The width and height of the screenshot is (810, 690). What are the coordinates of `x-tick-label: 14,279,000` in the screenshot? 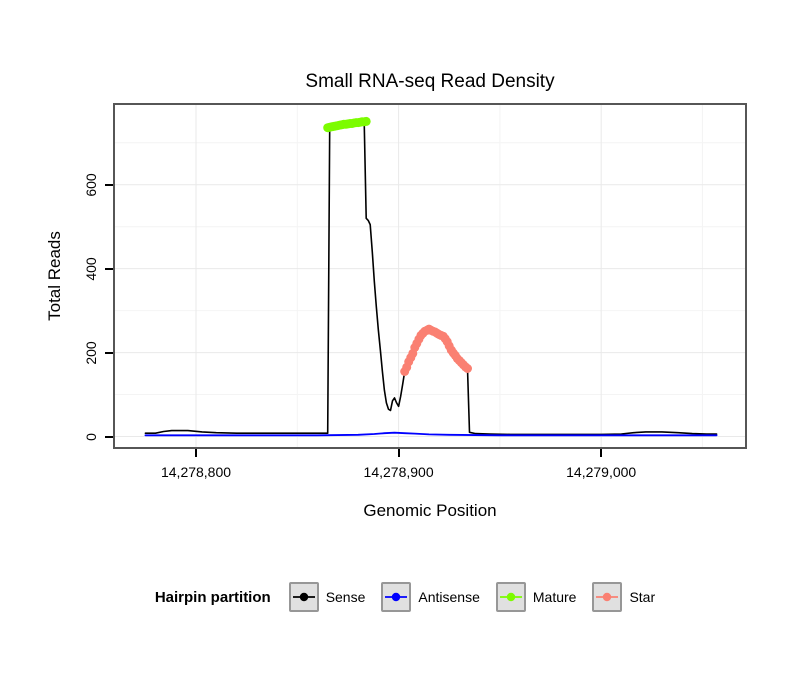 It's located at (601, 472).